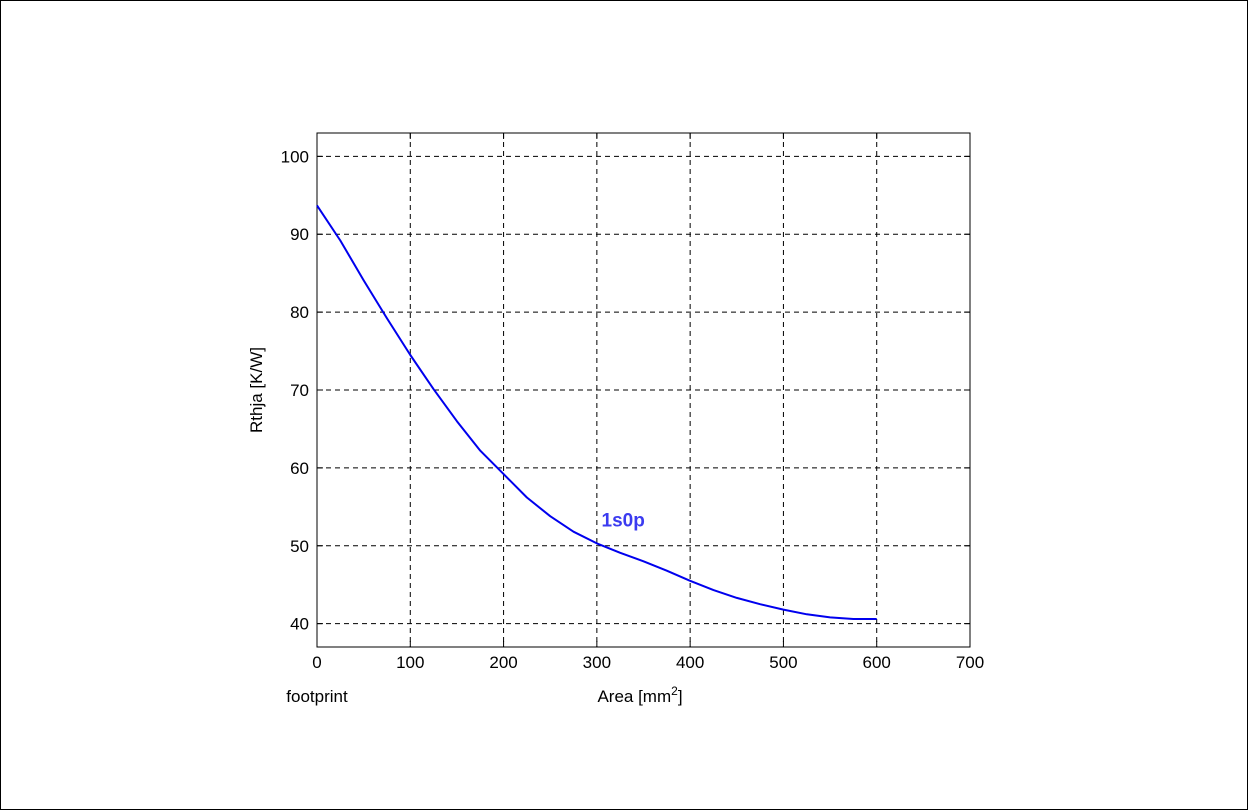 This screenshot has width=1250, height=810. Describe the element at coordinates (597, 662) in the screenshot. I see `x-tick-label: 300` at that location.